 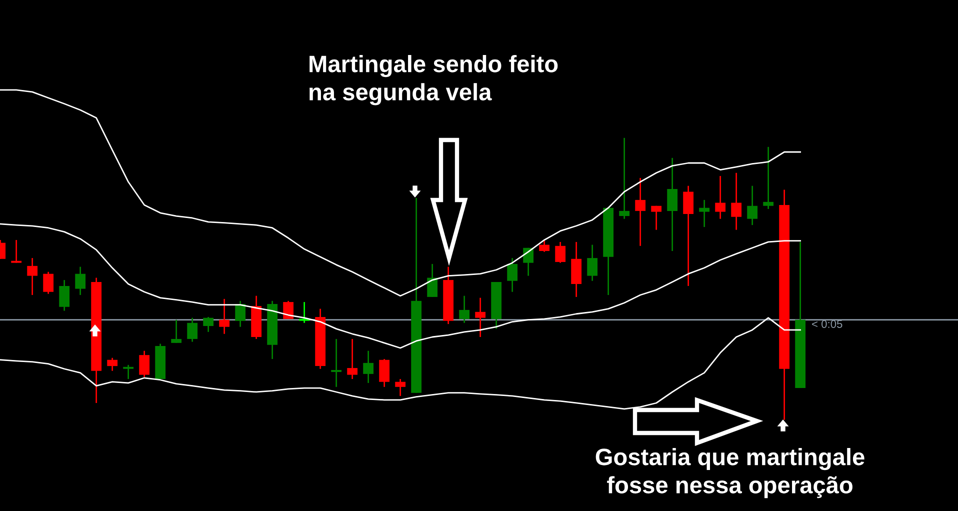 I want to click on text: Gostaria que martingale fosse nessa operação, so click(x=730, y=473).